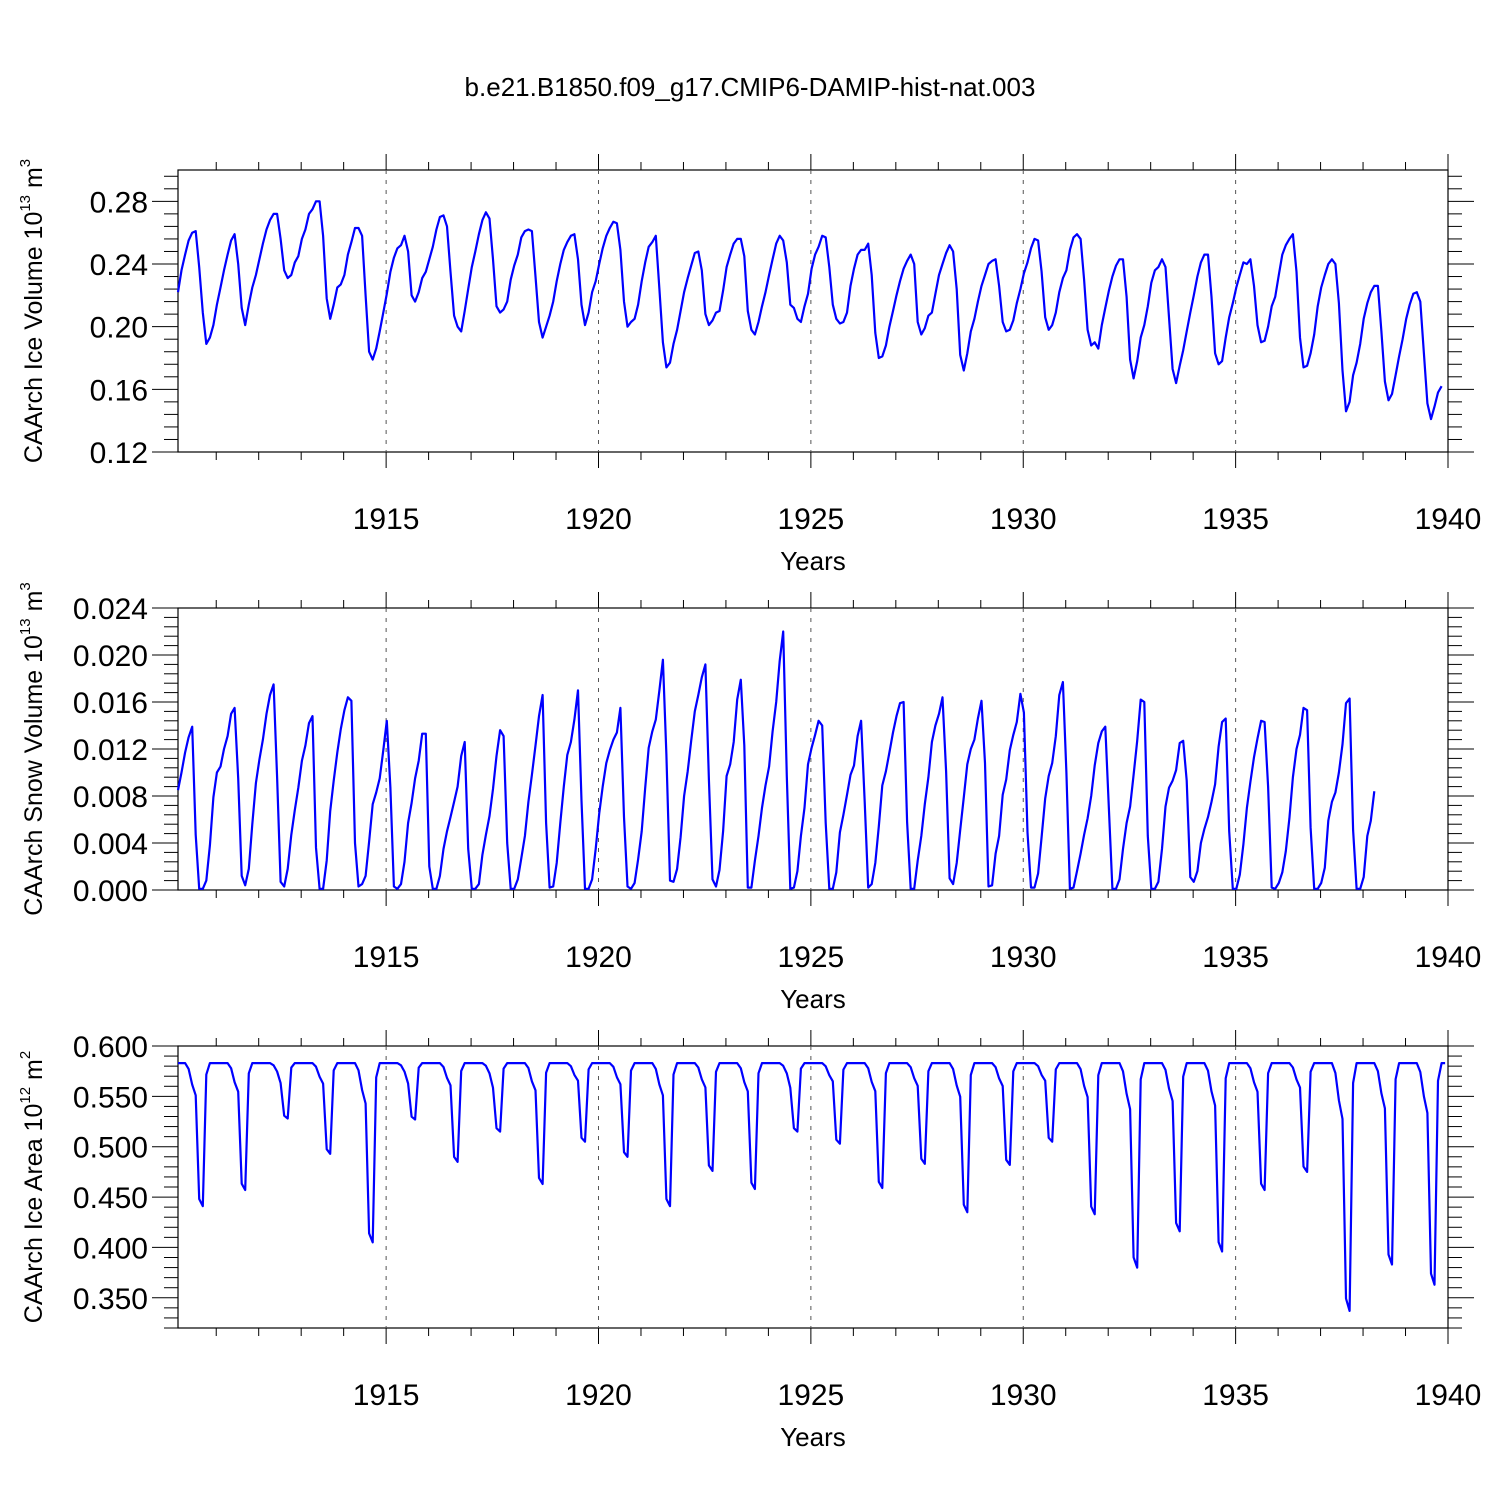 The height and width of the screenshot is (1500, 1500). Describe the element at coordinates (32, 311) in the screenshot. I see `y-axis-label: CAArch Ice Volume 1013 m3` at that location.